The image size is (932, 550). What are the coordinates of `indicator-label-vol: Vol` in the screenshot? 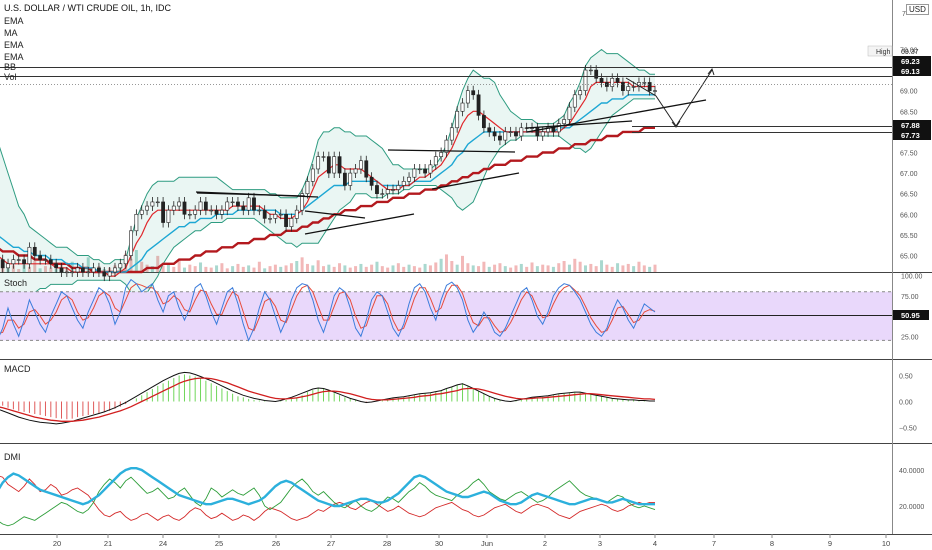 It's located at (10, 77).